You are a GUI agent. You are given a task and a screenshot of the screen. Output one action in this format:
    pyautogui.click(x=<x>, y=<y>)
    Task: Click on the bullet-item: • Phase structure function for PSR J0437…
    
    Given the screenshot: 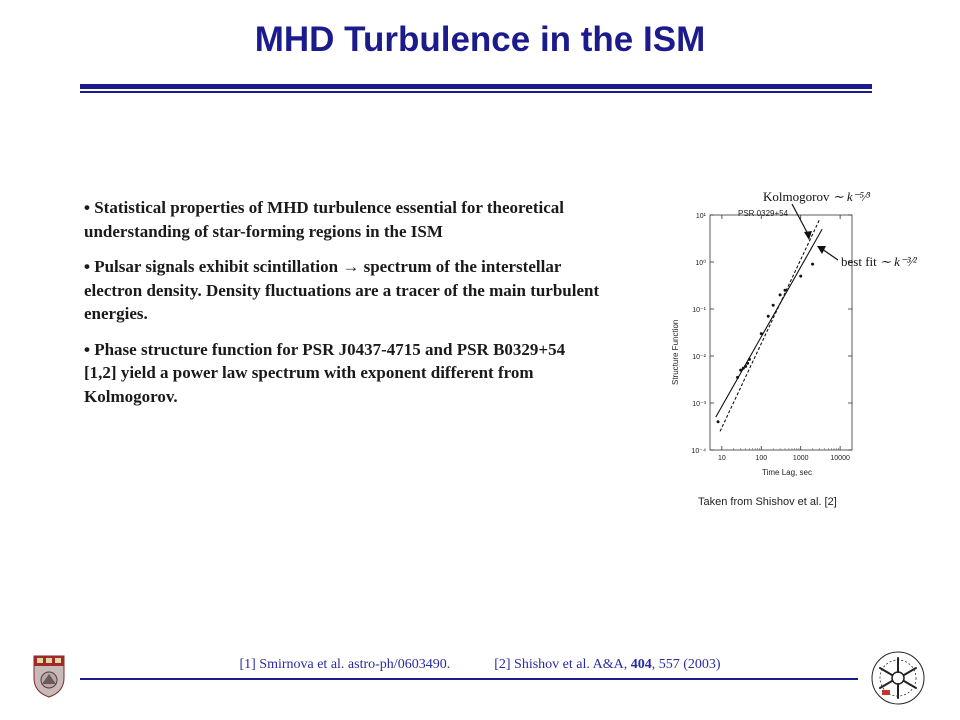 What is the action you would take?
    pyautogui.click(x=342, y=373)
    